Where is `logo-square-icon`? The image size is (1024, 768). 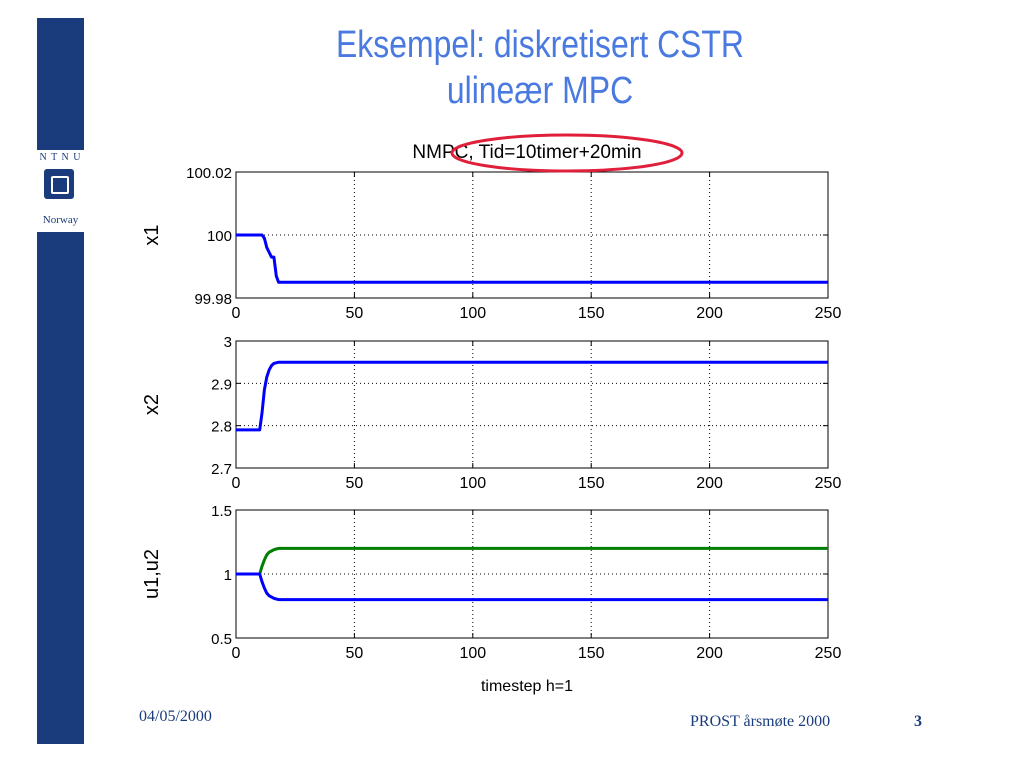 logo-square-icon is located at coordinates (59, 184).